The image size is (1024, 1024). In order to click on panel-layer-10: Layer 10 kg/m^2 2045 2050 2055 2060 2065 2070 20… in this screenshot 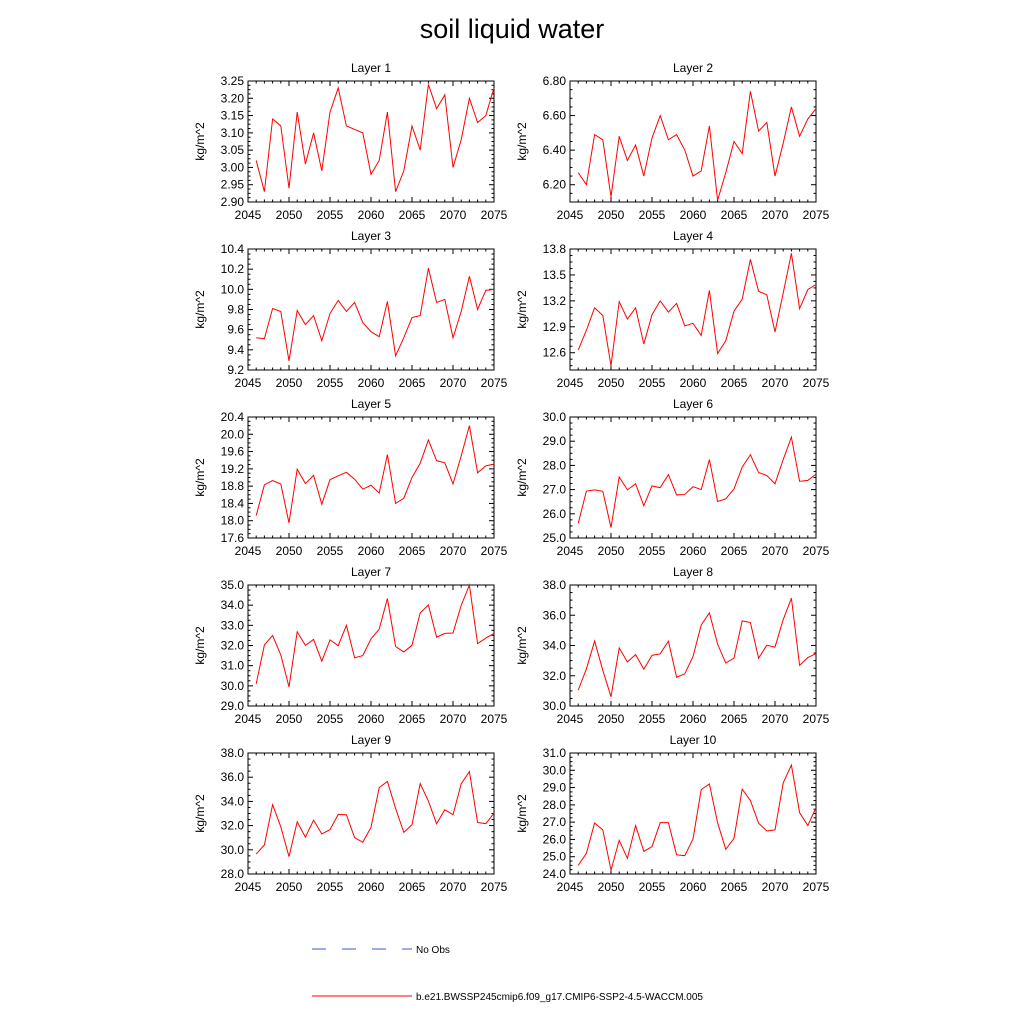, I will do `click(672, 813)`.